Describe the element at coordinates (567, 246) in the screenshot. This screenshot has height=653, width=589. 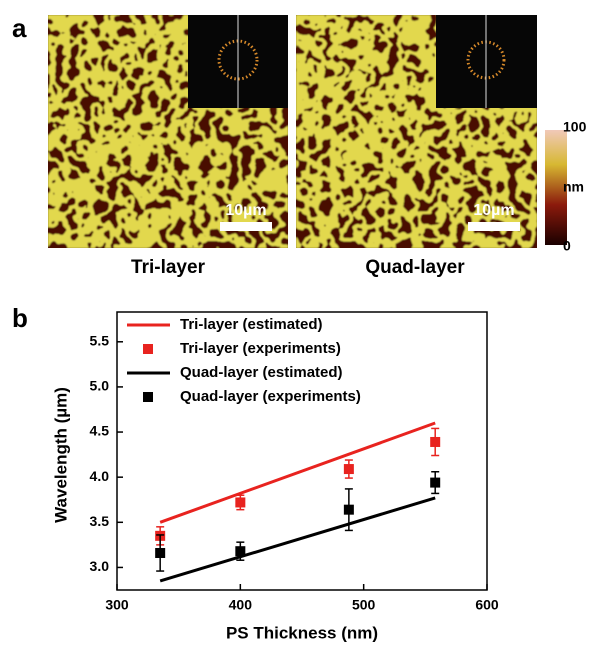
I see `colorbar-label: 0` at that location.